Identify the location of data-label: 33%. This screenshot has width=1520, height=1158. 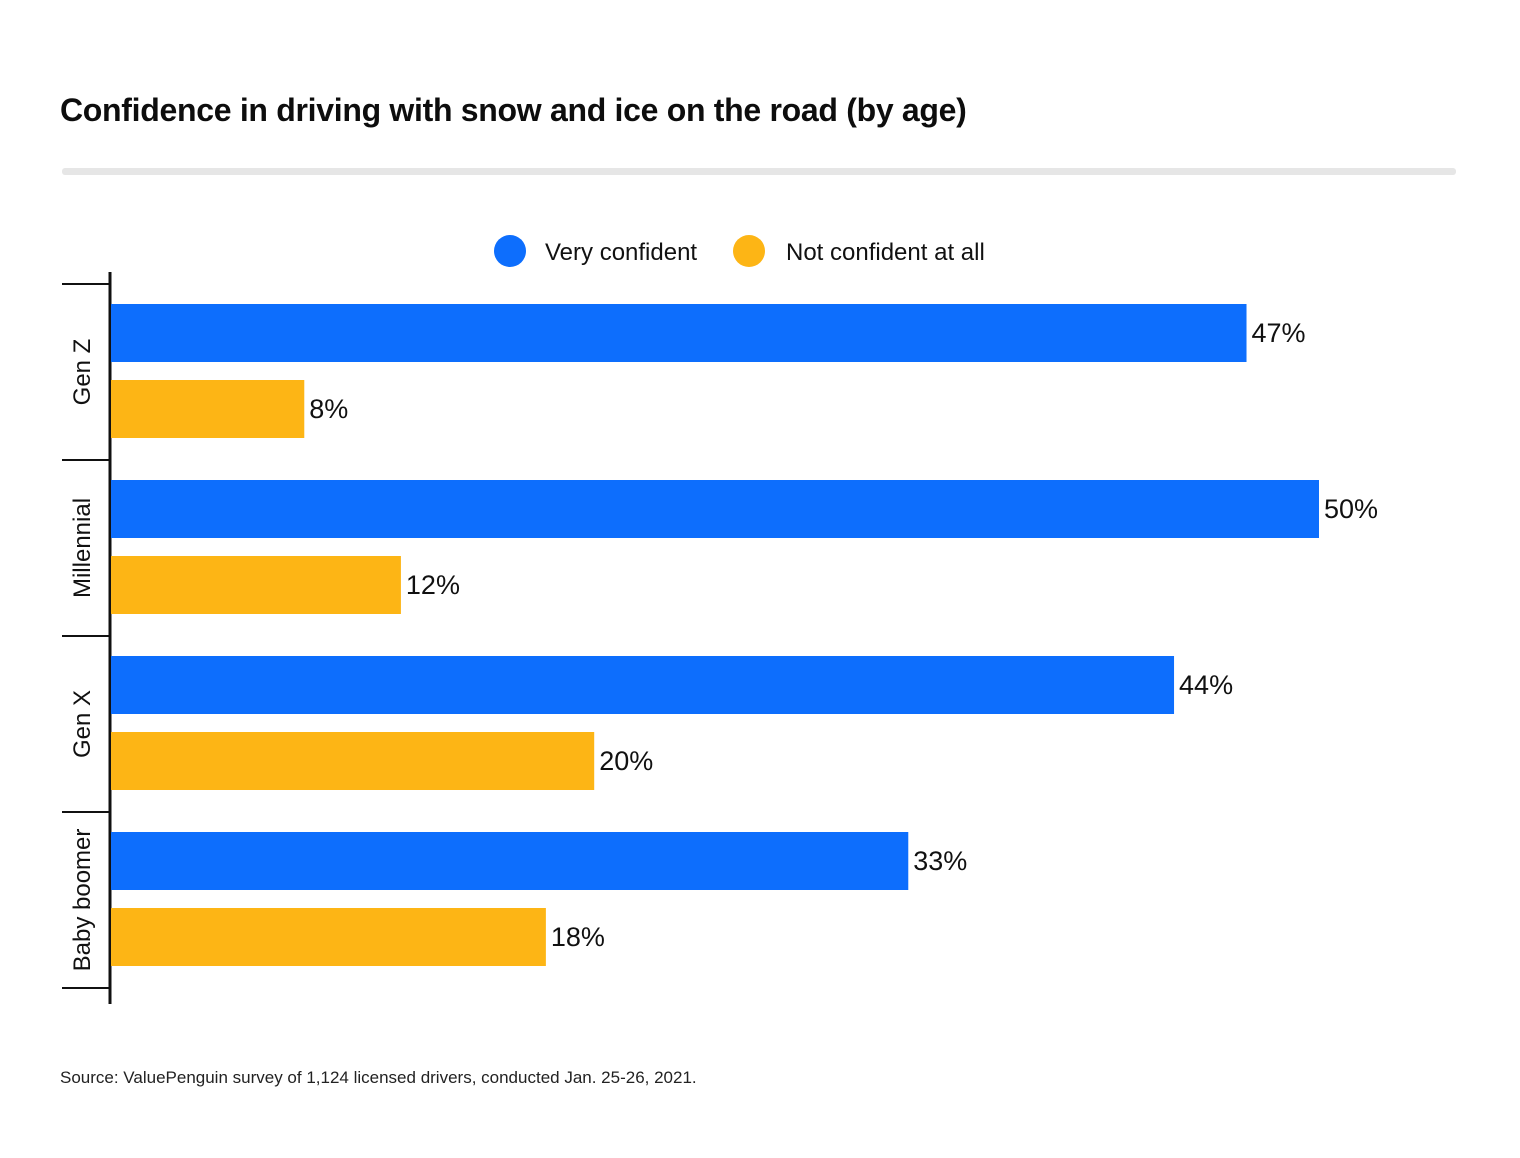
(940, 861).